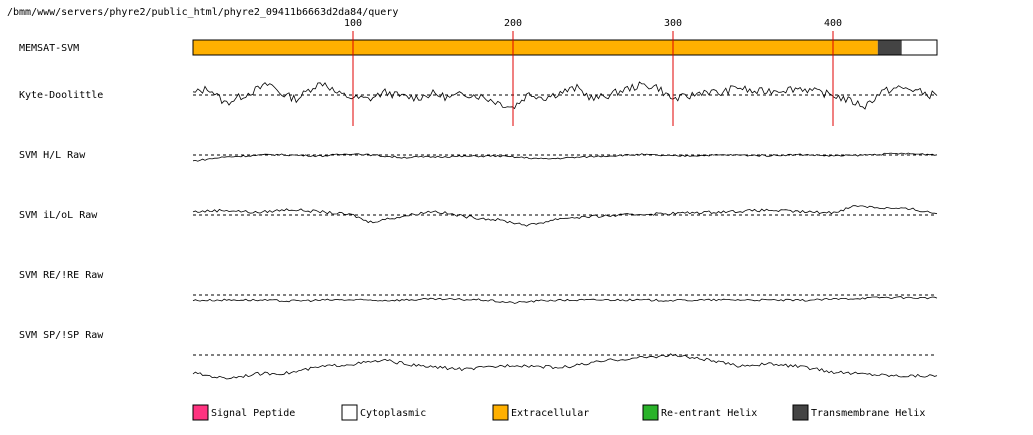 Image resolution: width=1033 pixels, height=435 pixels. Describe the element at coordinates (52, 155) in the screenshot. I see `svm-hl-raw-label: SVM H/L Raw` at that location.